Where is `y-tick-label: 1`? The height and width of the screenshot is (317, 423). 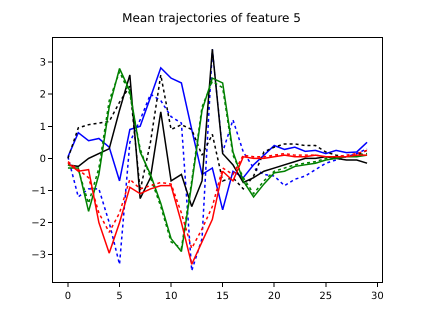 y-tick-label: 1 is located at coordinates (43, 127).